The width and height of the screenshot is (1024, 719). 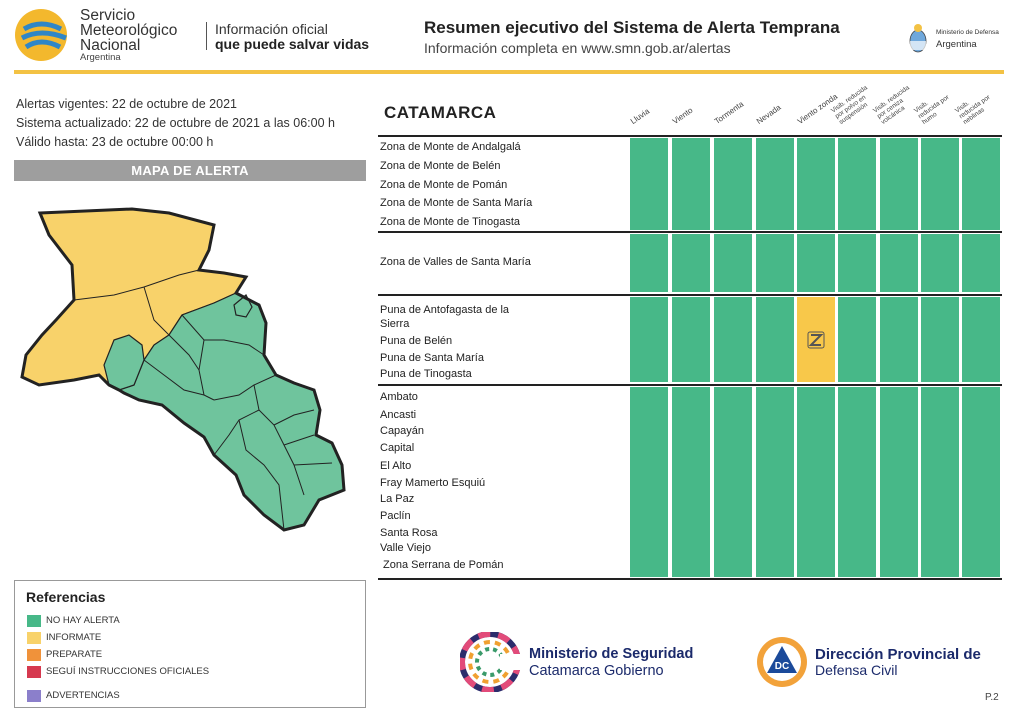 What do you see at coordinates (73, 696) in the screenshot?
I see `legend-item-advertencias: ADVERTENCIAS` at bounding box center [73, 696].